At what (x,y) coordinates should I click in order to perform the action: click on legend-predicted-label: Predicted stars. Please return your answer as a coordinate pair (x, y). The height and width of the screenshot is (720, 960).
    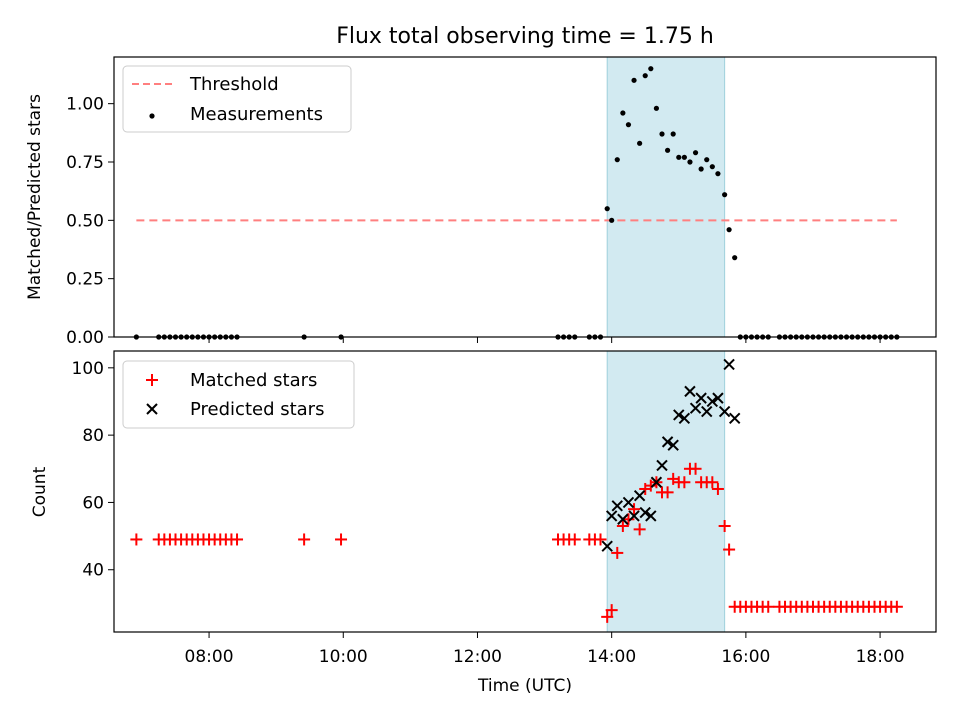
    Looking at the image, I should click on (257, 409).